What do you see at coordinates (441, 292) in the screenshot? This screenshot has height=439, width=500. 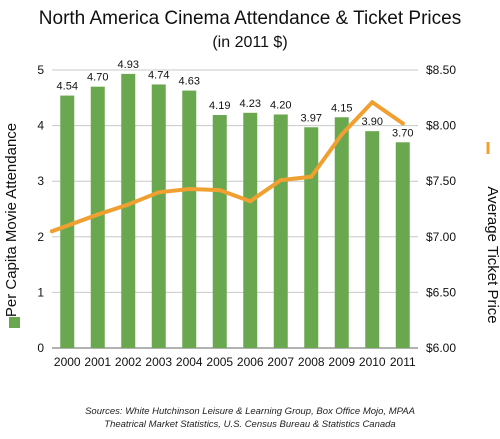 I see `right-tick-label: $6.50` at bounding box center [441, 292].